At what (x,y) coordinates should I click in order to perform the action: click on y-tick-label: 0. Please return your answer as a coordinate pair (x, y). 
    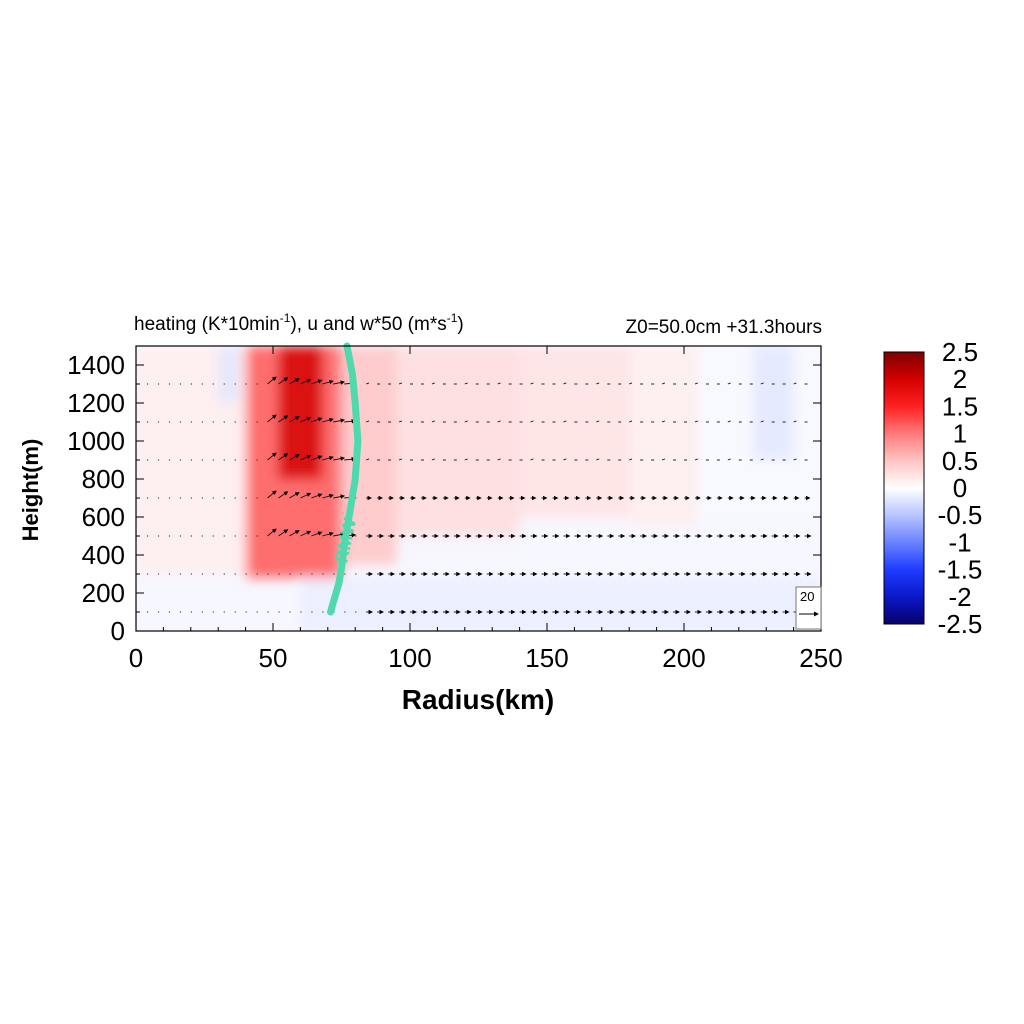
    Looking at the image, I should click on (118, 631).